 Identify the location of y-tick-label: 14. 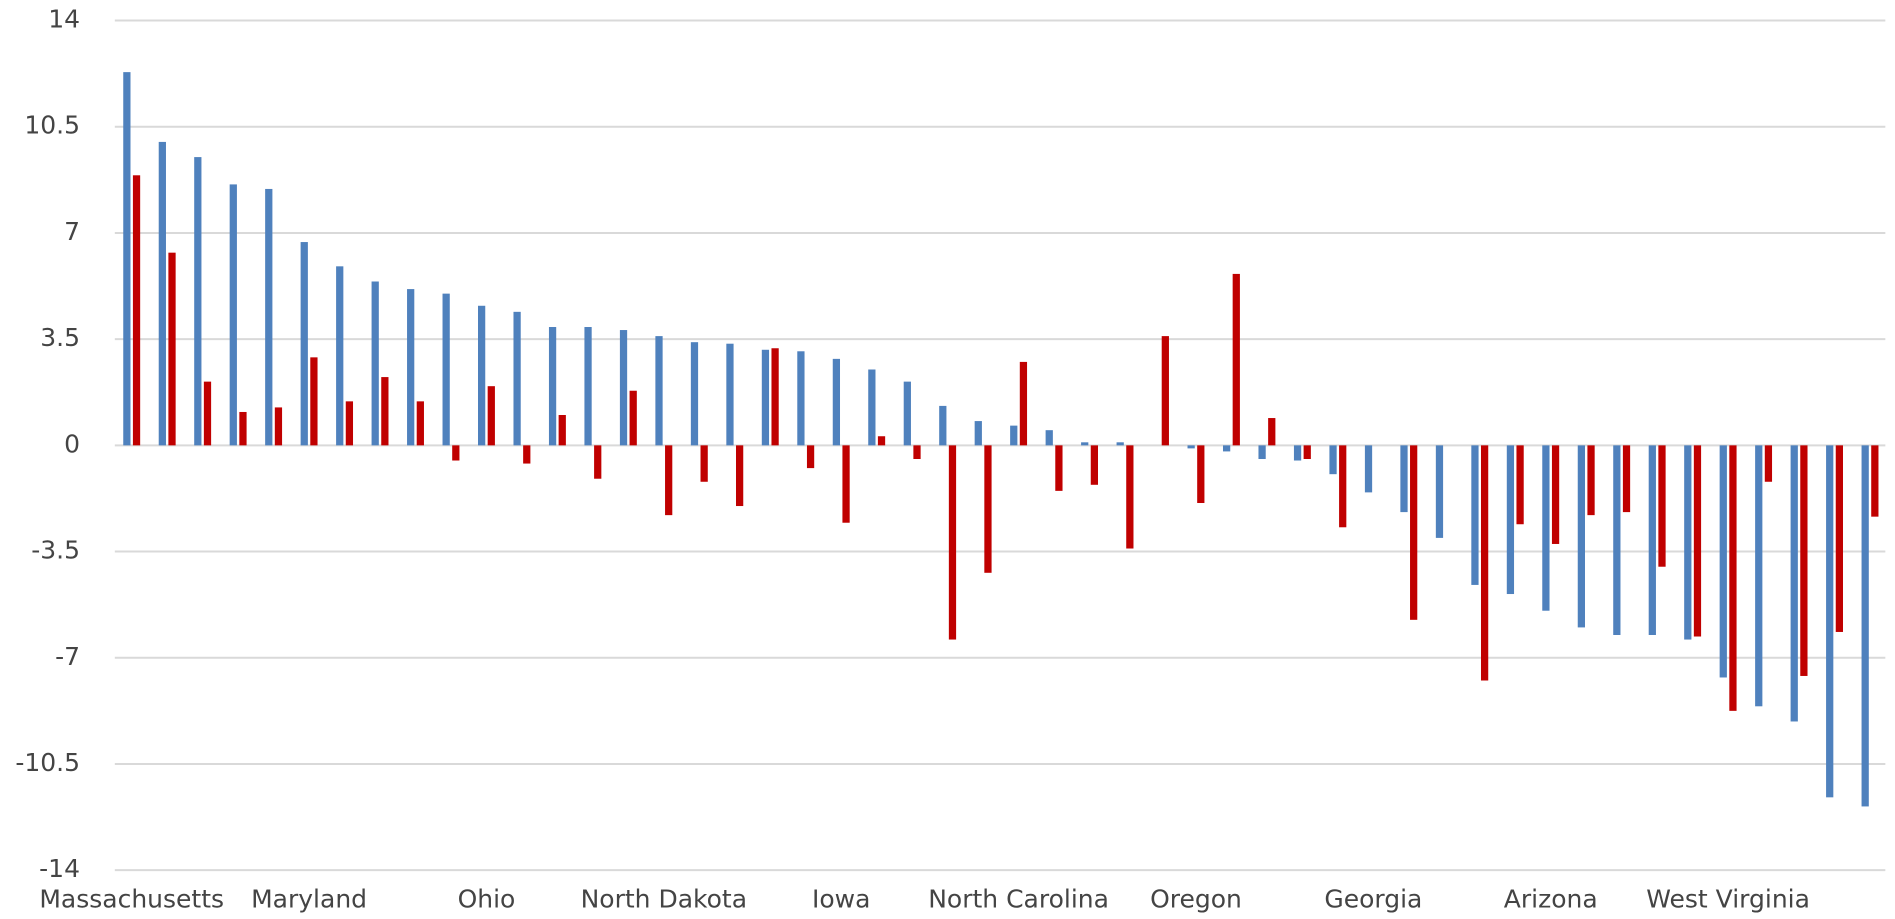
(64, 19).